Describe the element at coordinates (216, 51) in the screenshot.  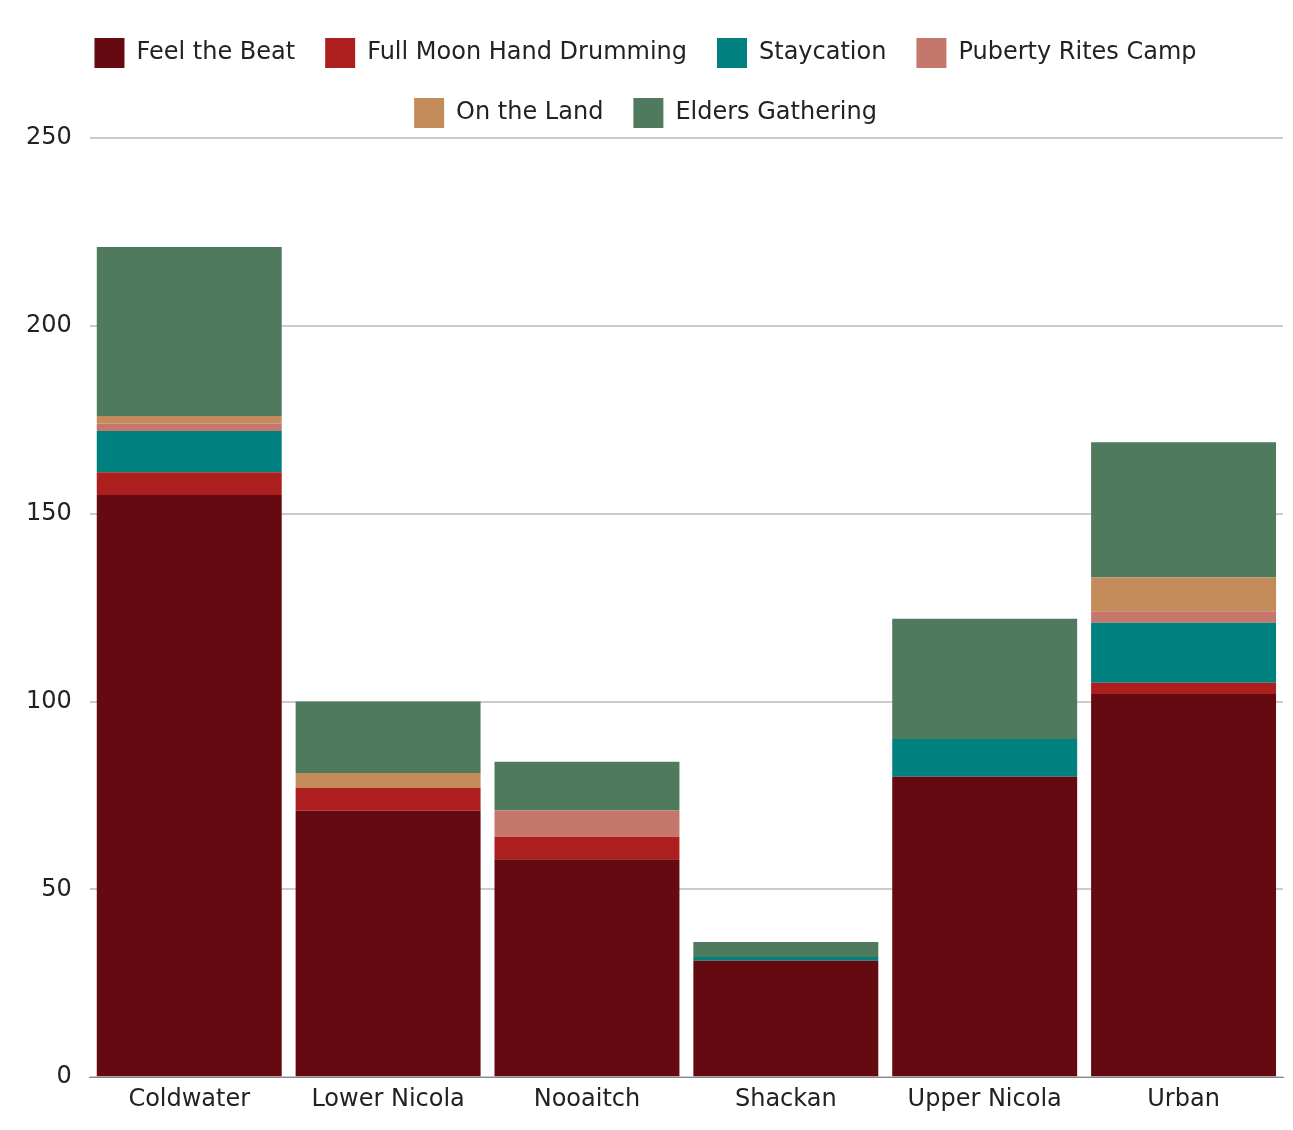
I see `legend-label: Feel the Beat` at that location.